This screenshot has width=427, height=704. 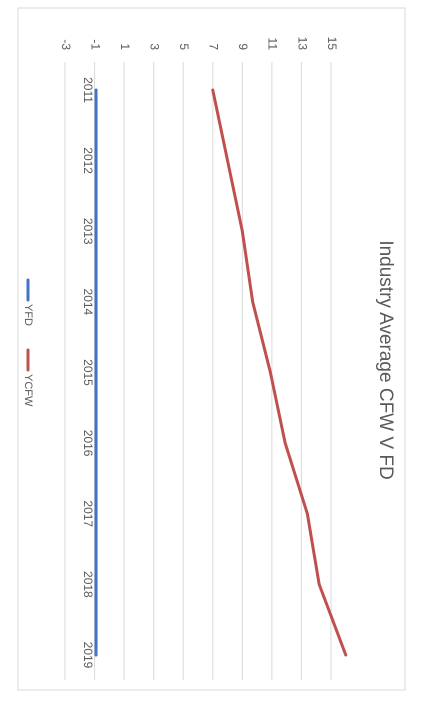 I want to click on y-tick-label: 1, so click(x=125, y=46).